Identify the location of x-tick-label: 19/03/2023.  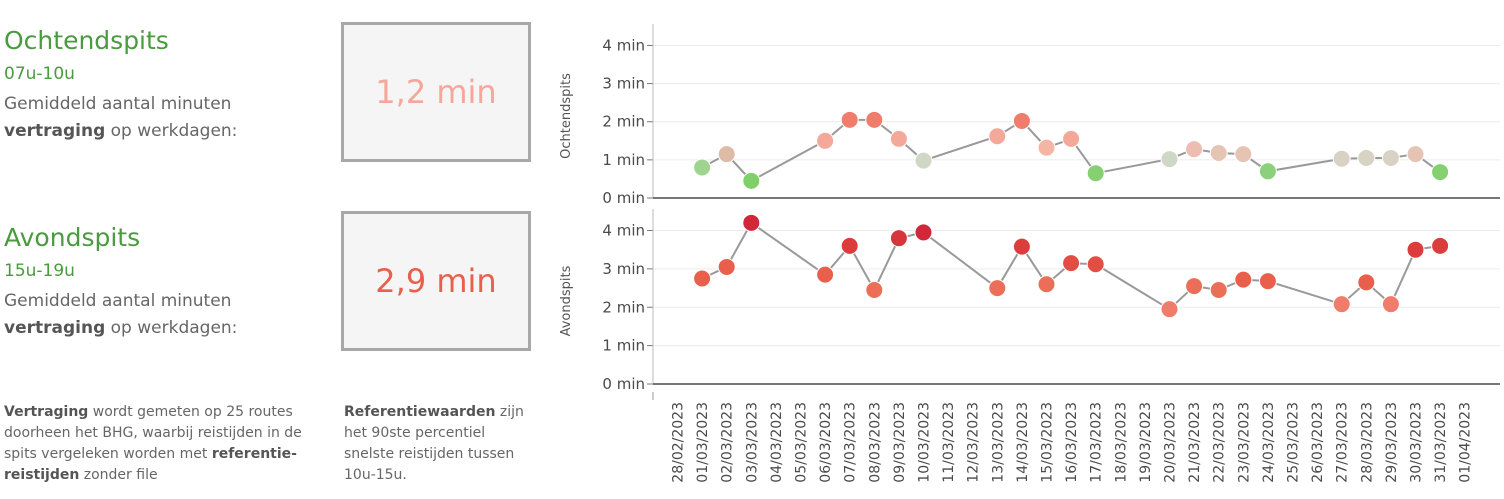
(1146, 442).